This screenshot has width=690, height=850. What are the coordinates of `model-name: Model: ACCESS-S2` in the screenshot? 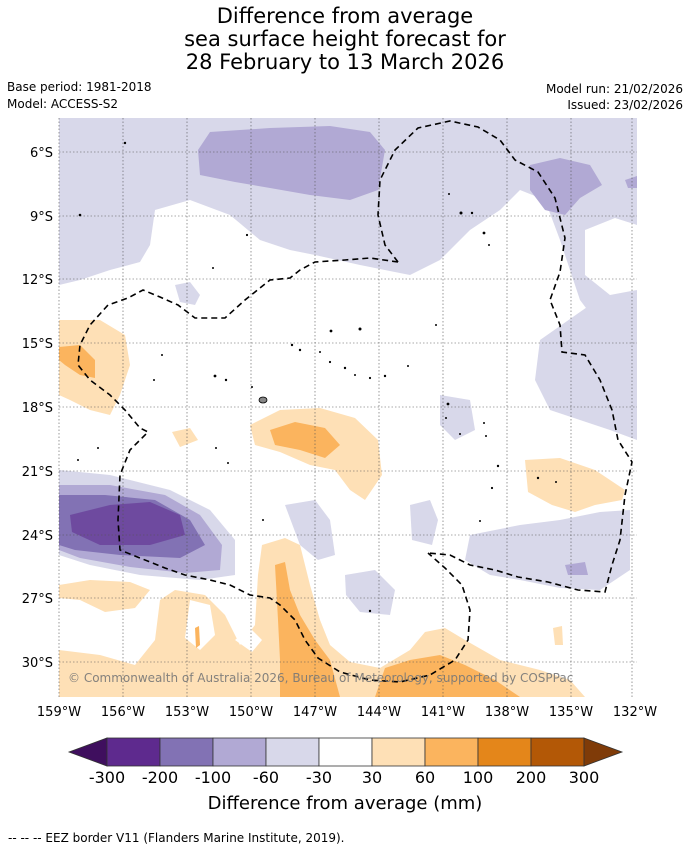 It's located at (63, 104).